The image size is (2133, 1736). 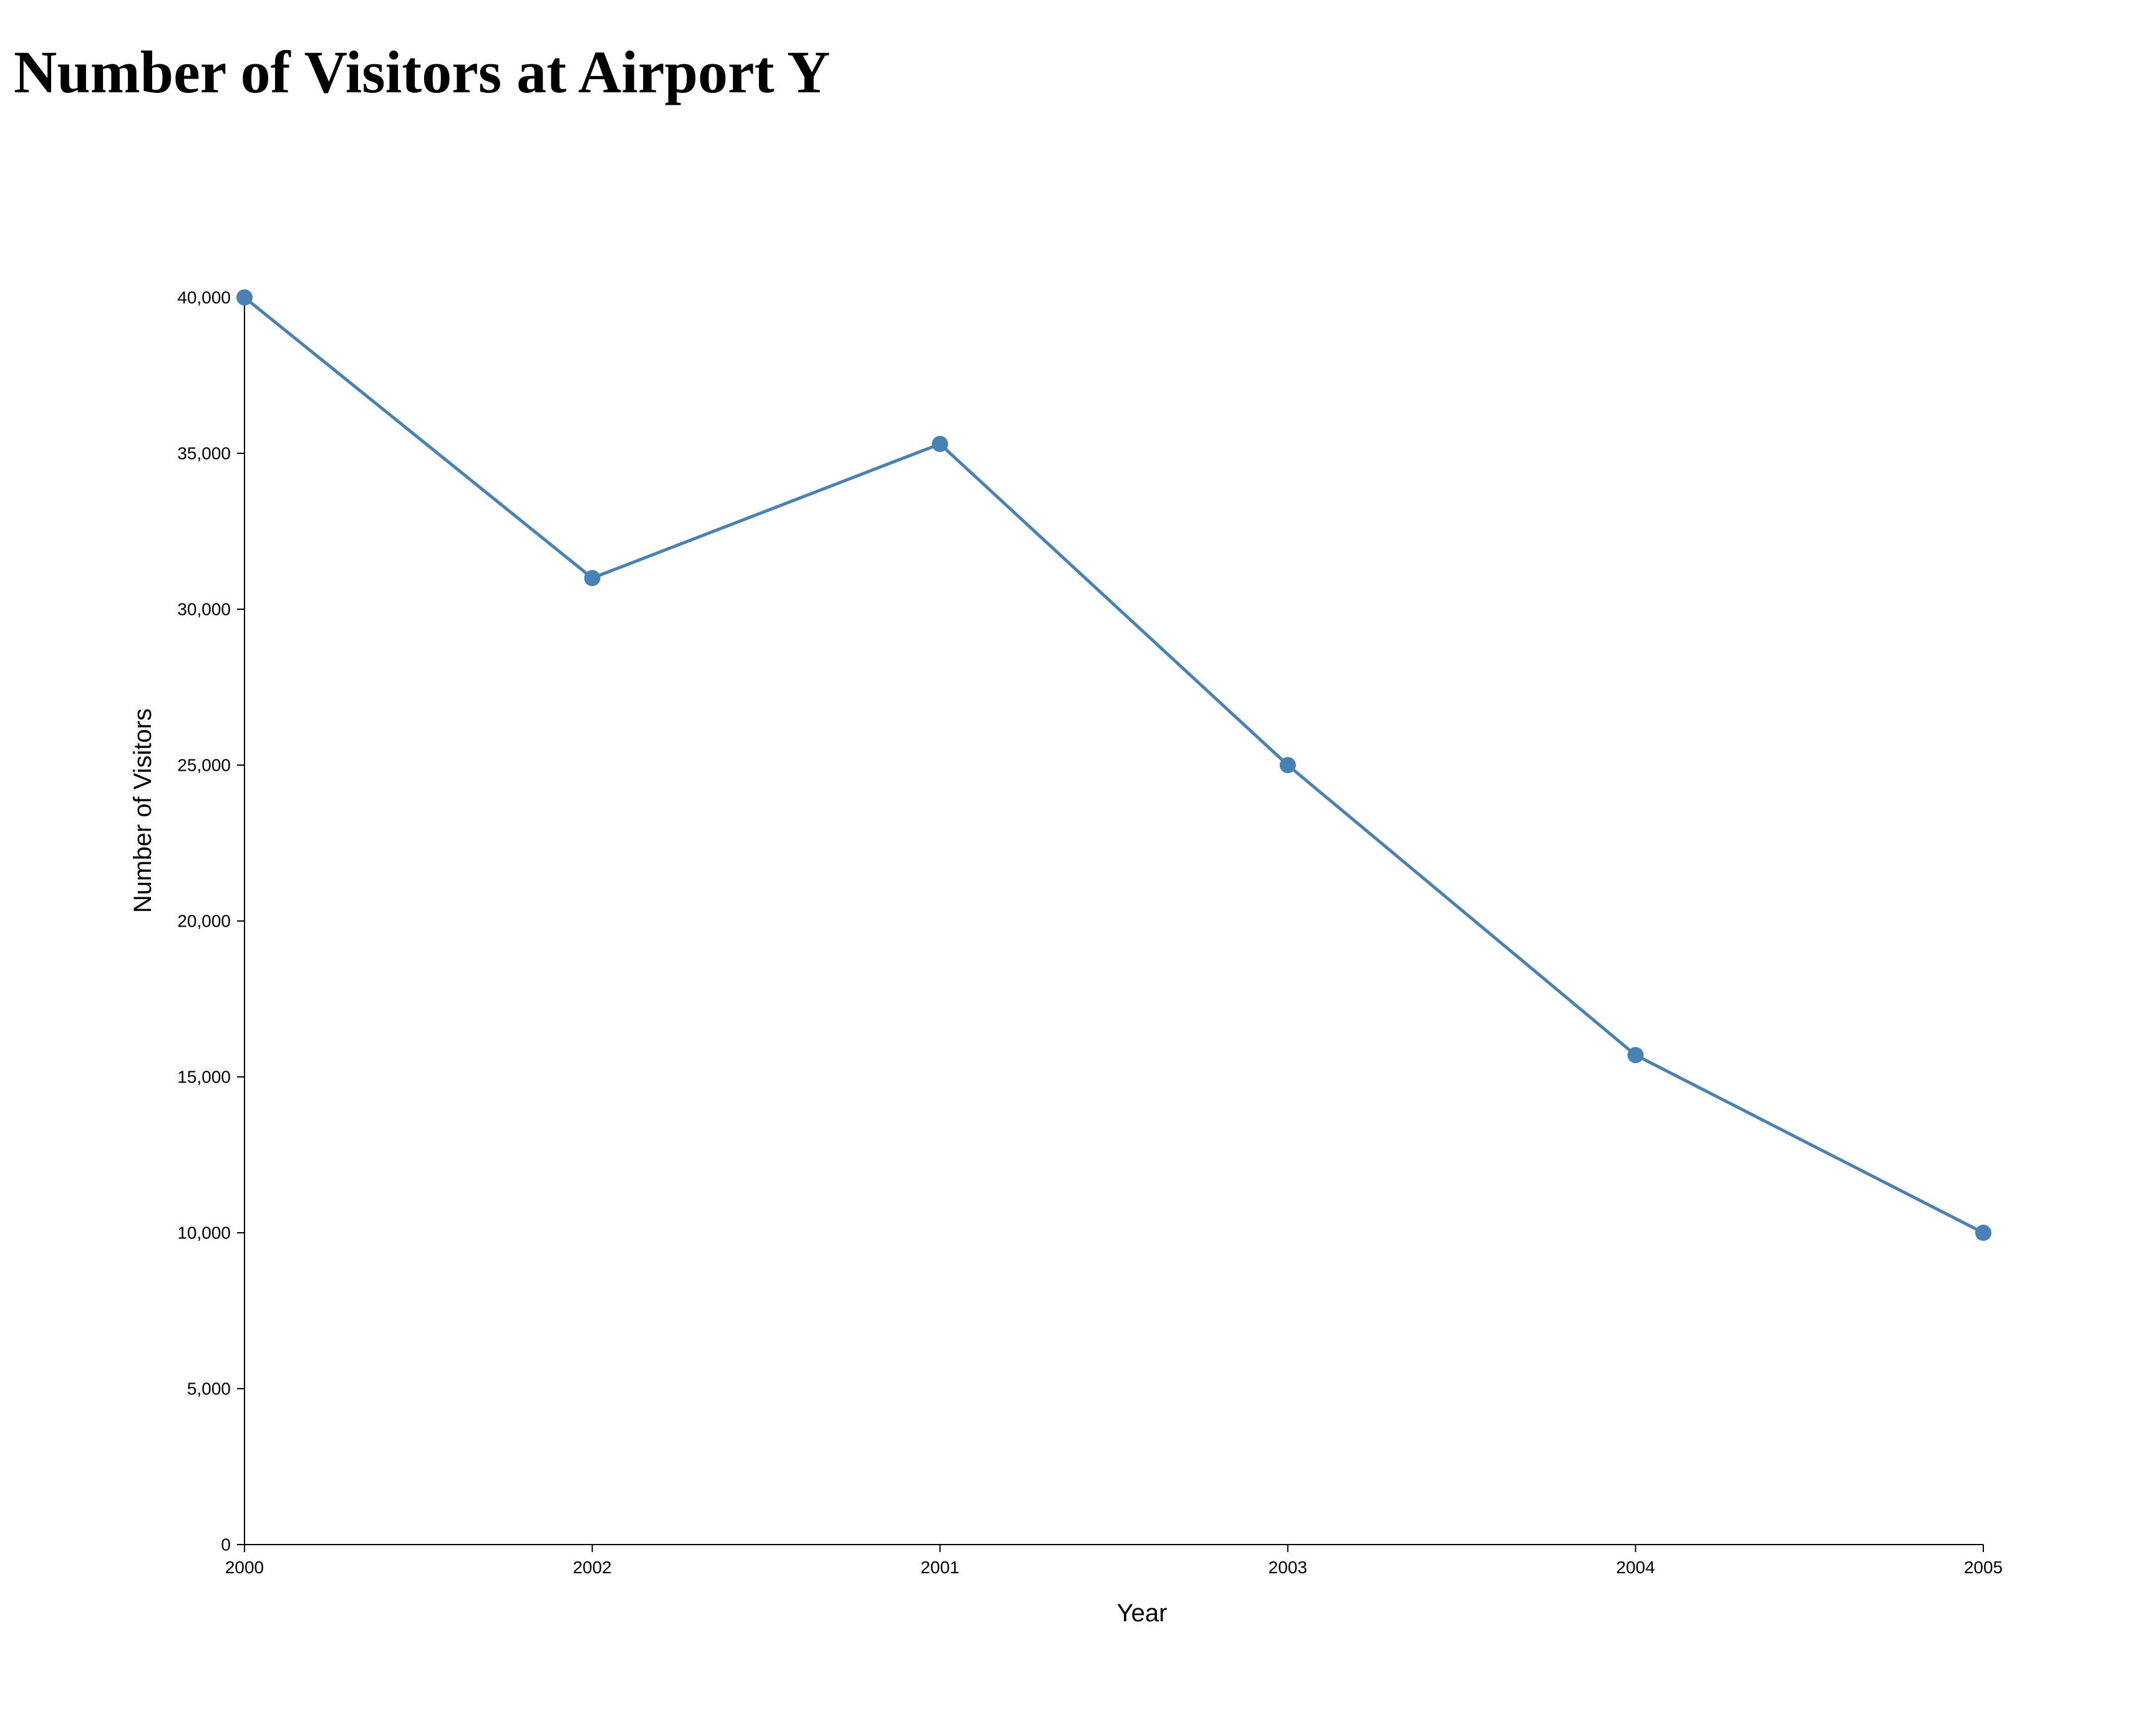 What do you see at coordinates (592, 578) in the screenshot?
I see `data-point-2002` at bounding box center [592, 578].